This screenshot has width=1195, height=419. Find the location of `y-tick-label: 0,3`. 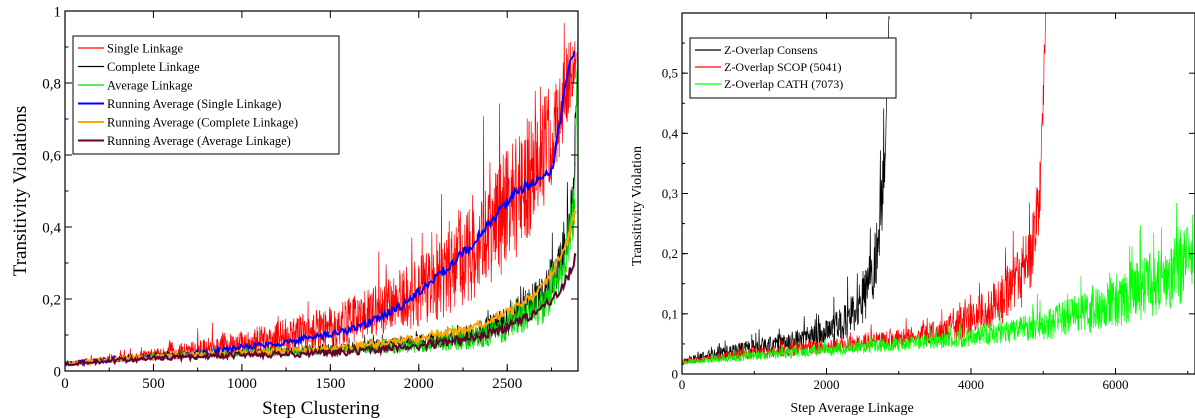

y-tick-label: 0,3 is located at coordinates (670, 193).